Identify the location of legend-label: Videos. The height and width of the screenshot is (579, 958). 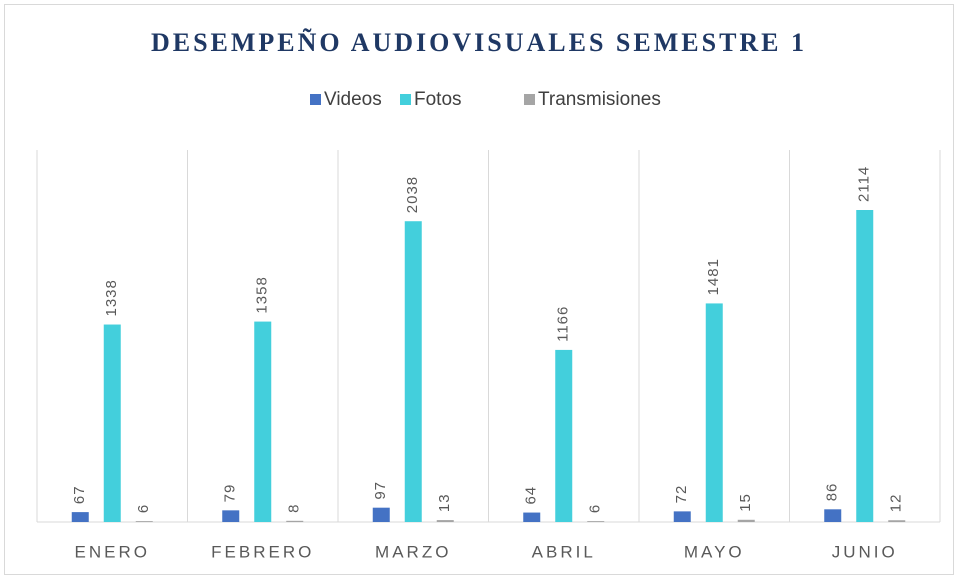
(353, 99).